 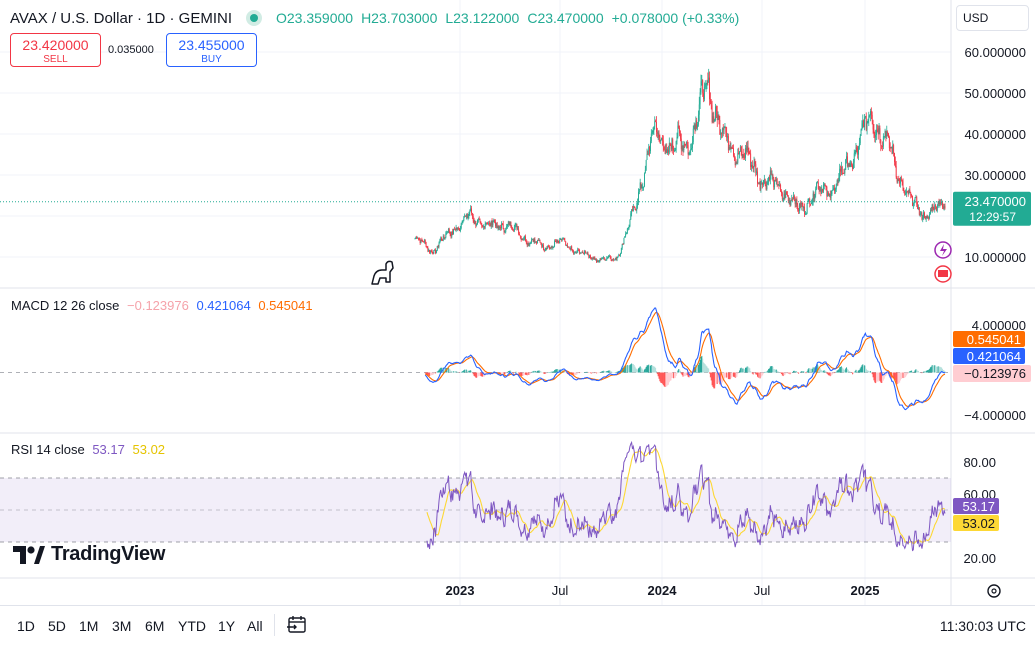 What do you see at coordinates (995, 175) in the screenshot?
I see `price-axis-label: 30.000000` at bounding box center [995, 175].